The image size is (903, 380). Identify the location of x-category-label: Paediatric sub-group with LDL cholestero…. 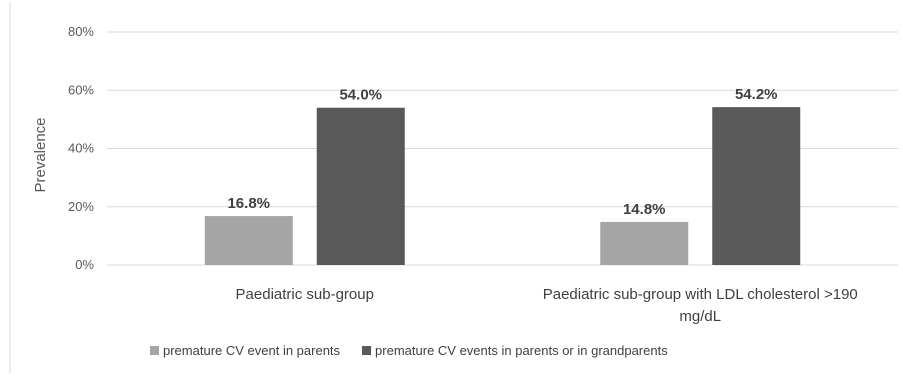
(700, 294).